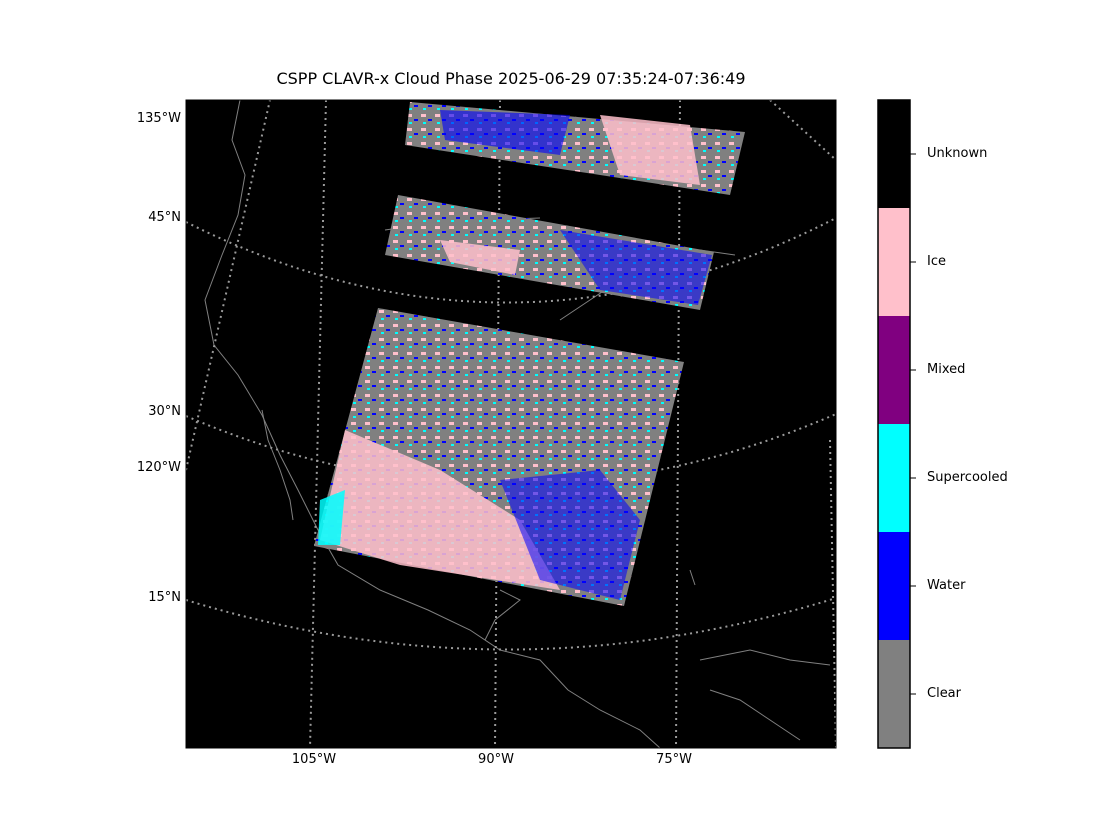 The width and height of the screenshot is (1120, 840). Describe the element at coordinates (505, 132) in the screenshot. I see `swath-north-water-region` at that location.